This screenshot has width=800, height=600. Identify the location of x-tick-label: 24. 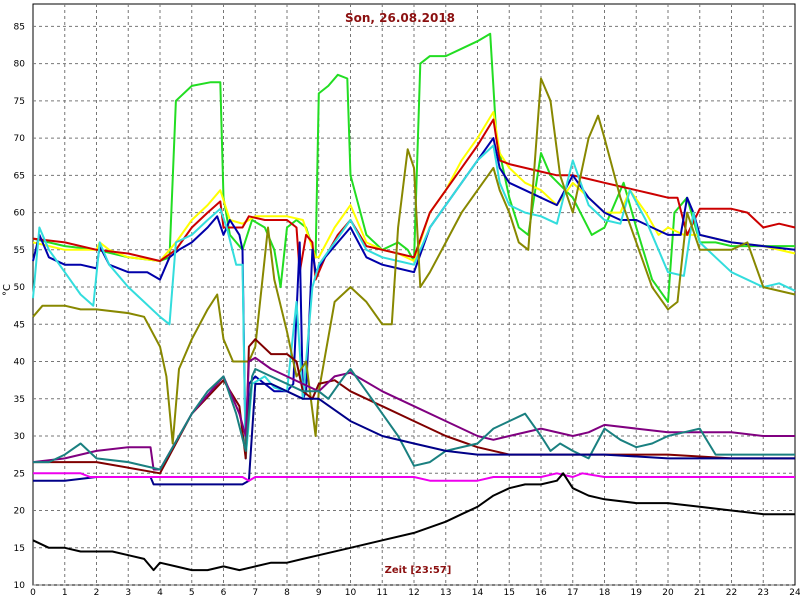
(794, 593).